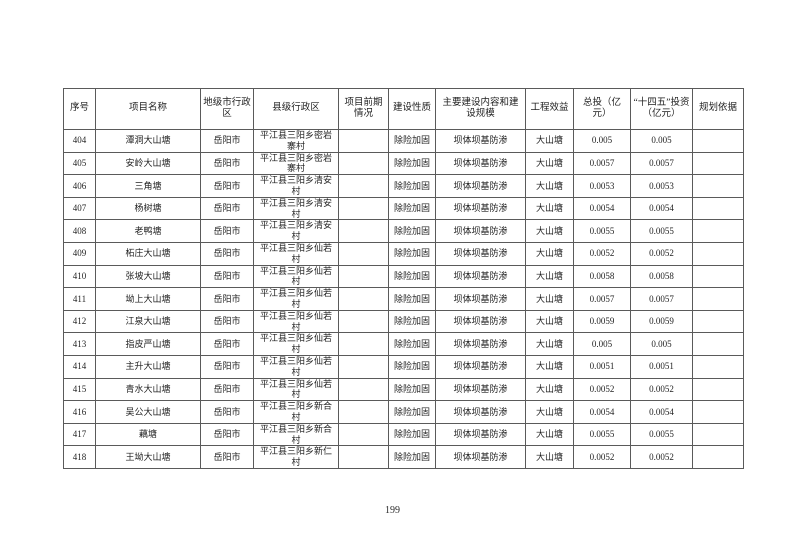 The image size is (785, 555). Describe the element at coordinates (148, 321) in the screenshot. I see `table-cell: 江泉大山塘` at that location.